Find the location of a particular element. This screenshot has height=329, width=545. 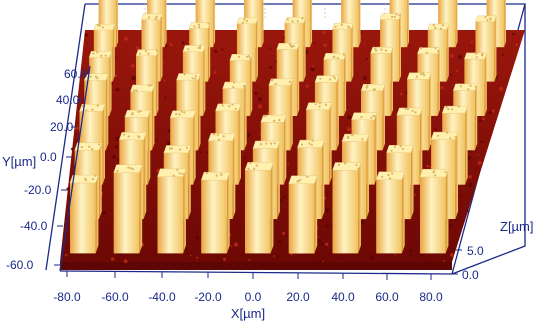

x-tick-label: 40.0 is located at coordinates (343, 297).